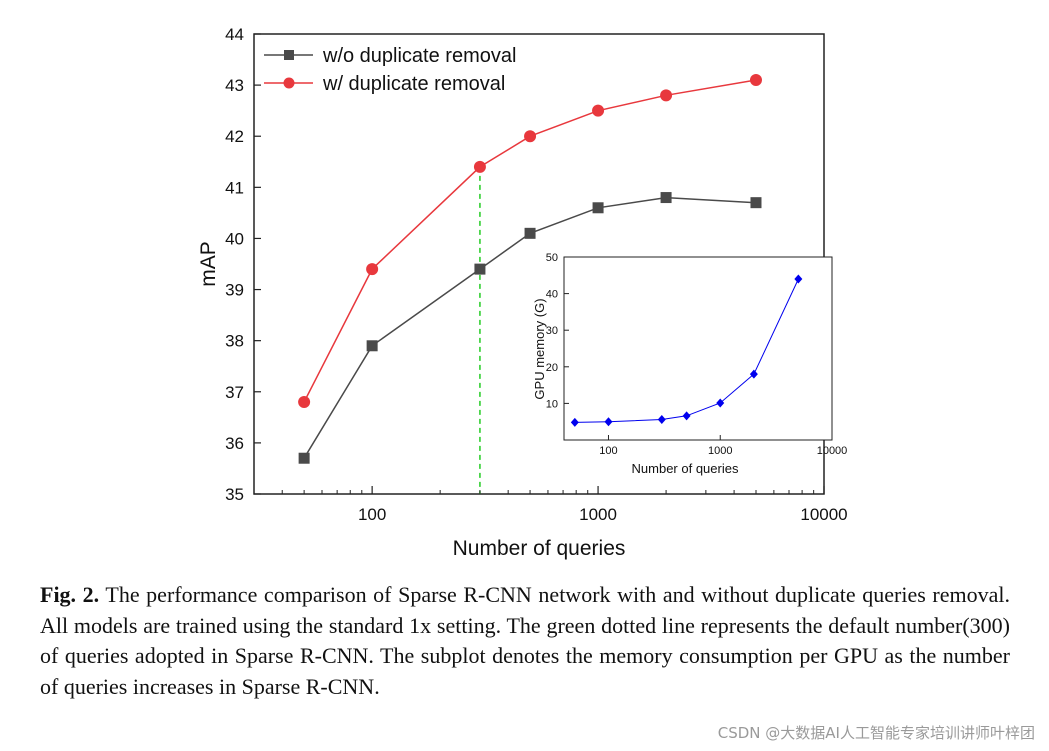  What do you see at coordinates (552, 404) in the screenshot?
I see `inset-y-tick-label: 10` at bounding box center [552, 404].